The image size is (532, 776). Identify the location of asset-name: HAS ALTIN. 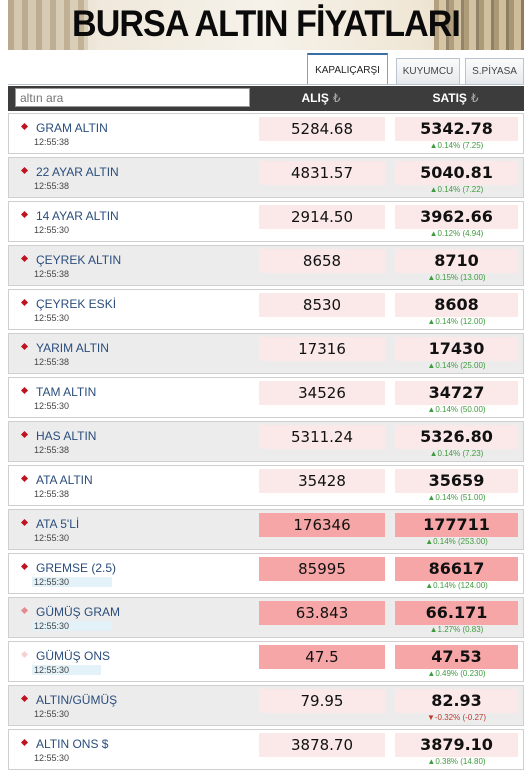
(66, 436).